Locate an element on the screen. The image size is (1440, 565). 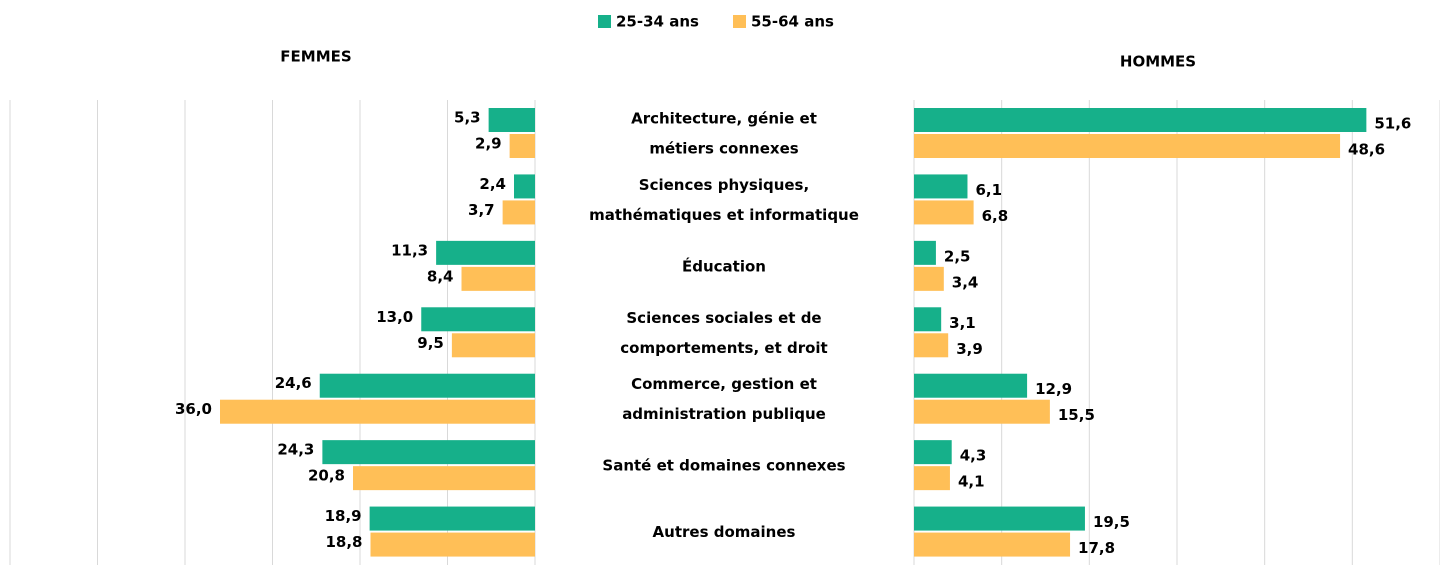
data-label: 18,8 is located at coordinates (343, 542).